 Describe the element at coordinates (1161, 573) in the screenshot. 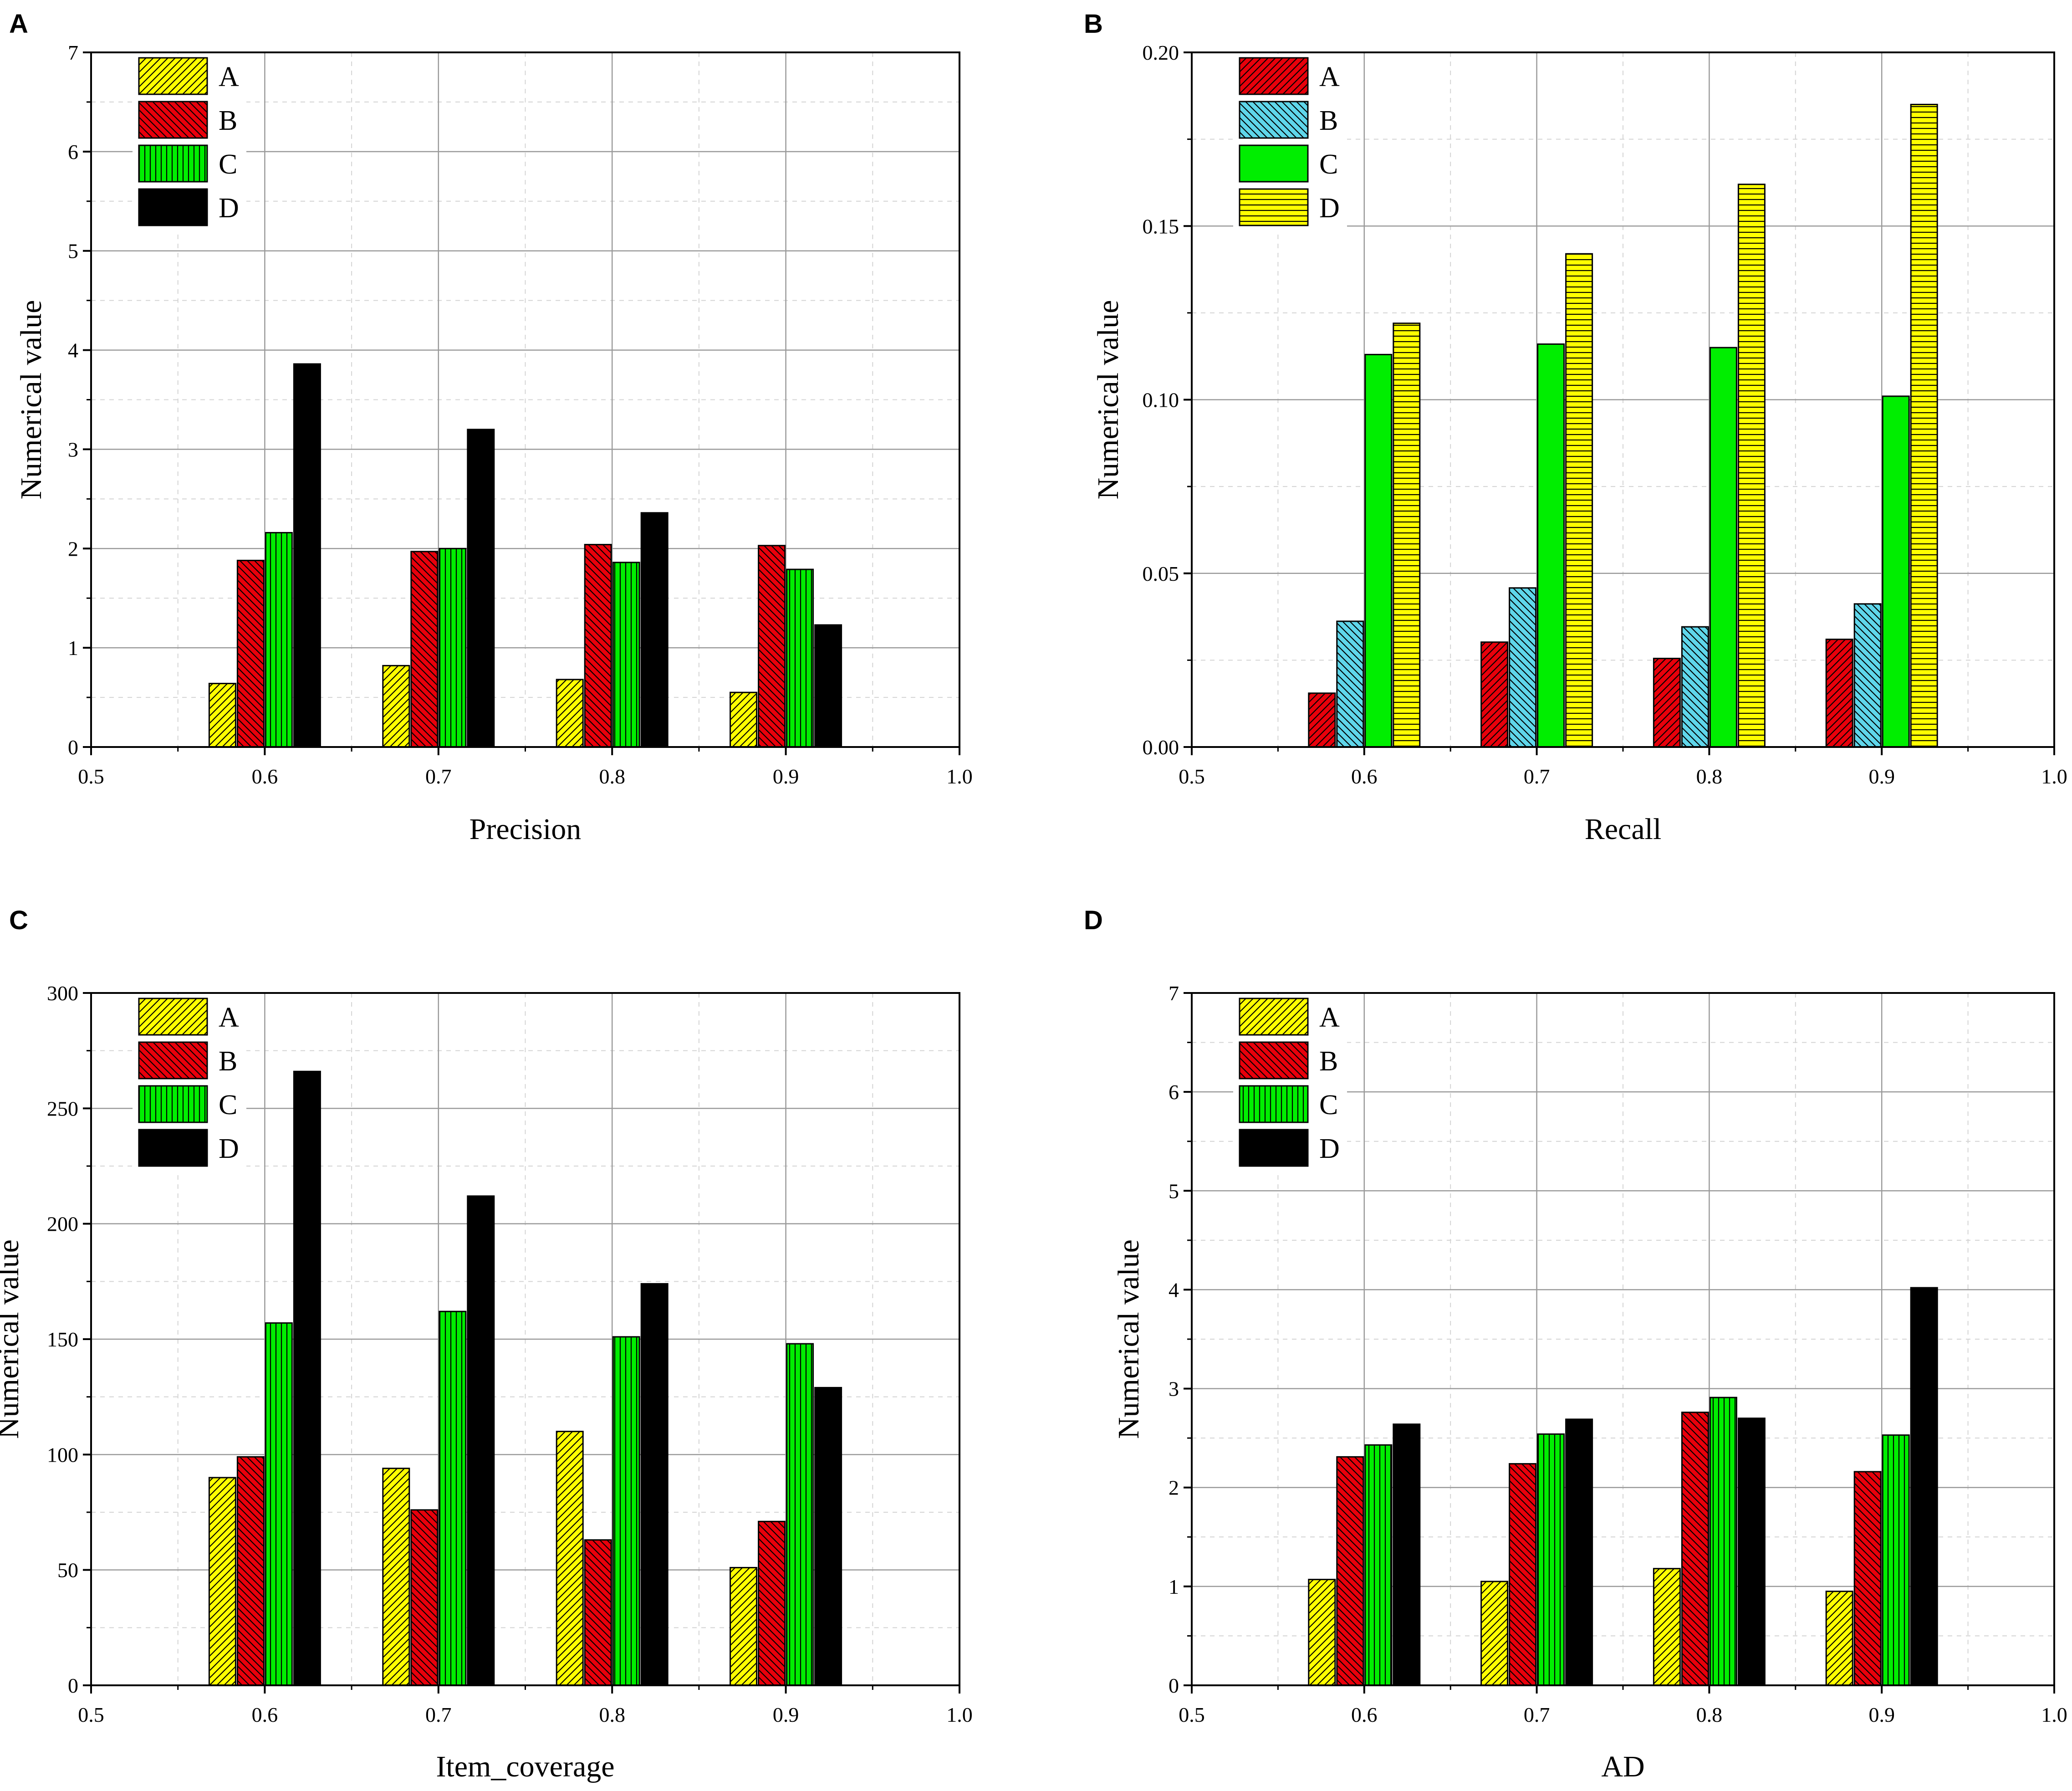

I see `y-tick-label: 0.05` at that location.